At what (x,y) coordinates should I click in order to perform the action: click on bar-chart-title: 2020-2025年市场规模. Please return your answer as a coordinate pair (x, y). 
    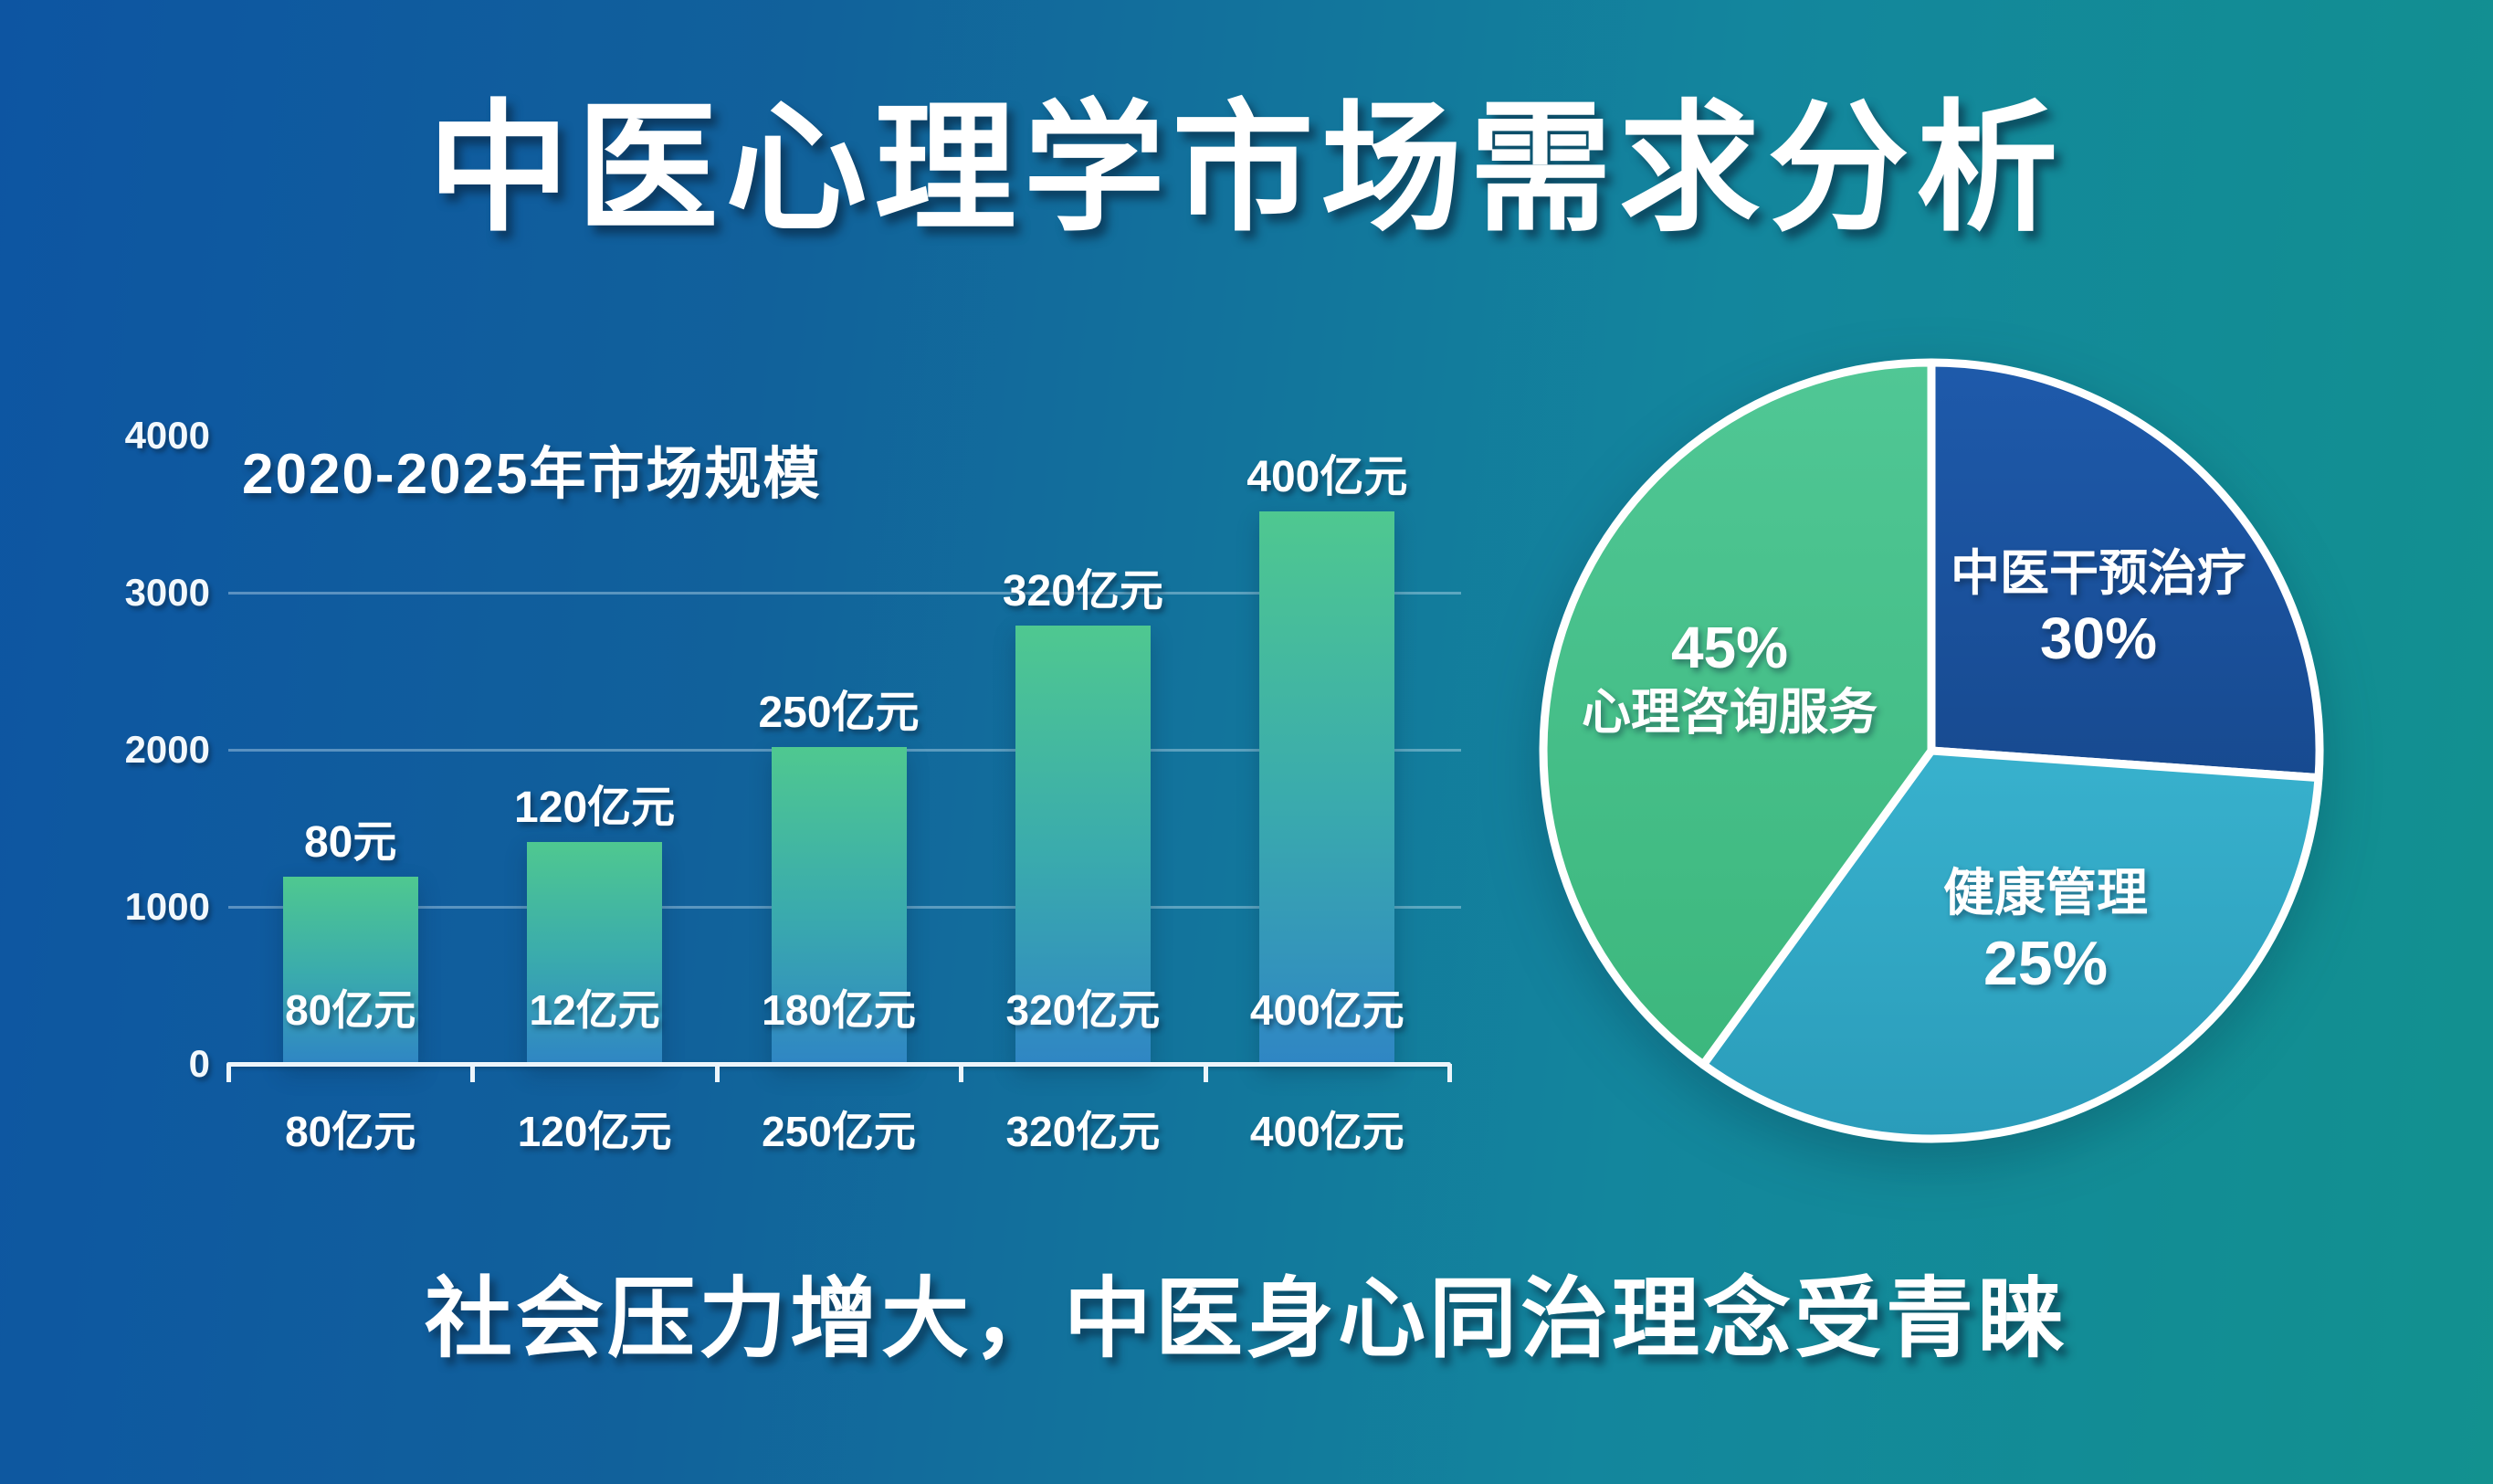
    Looking at the image, I should click on (532, 474).